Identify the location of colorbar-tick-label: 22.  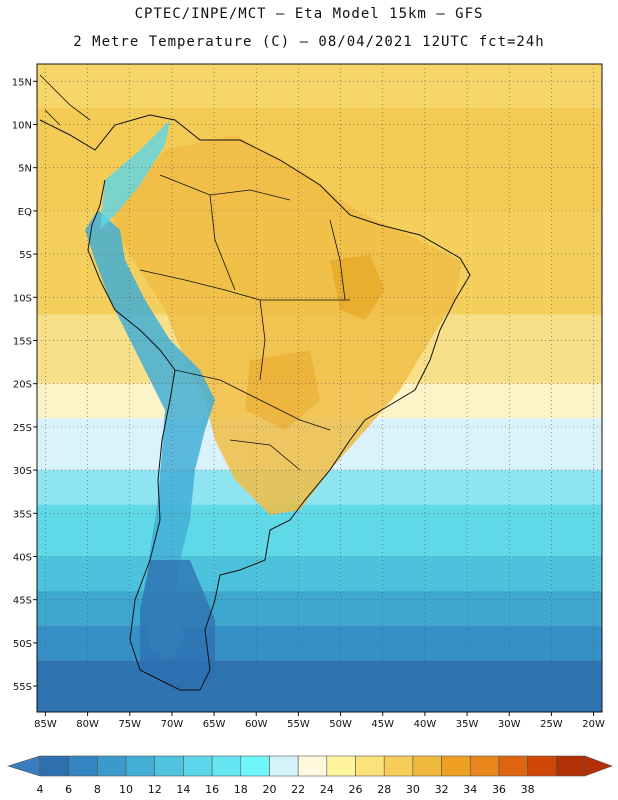
(298, 789).